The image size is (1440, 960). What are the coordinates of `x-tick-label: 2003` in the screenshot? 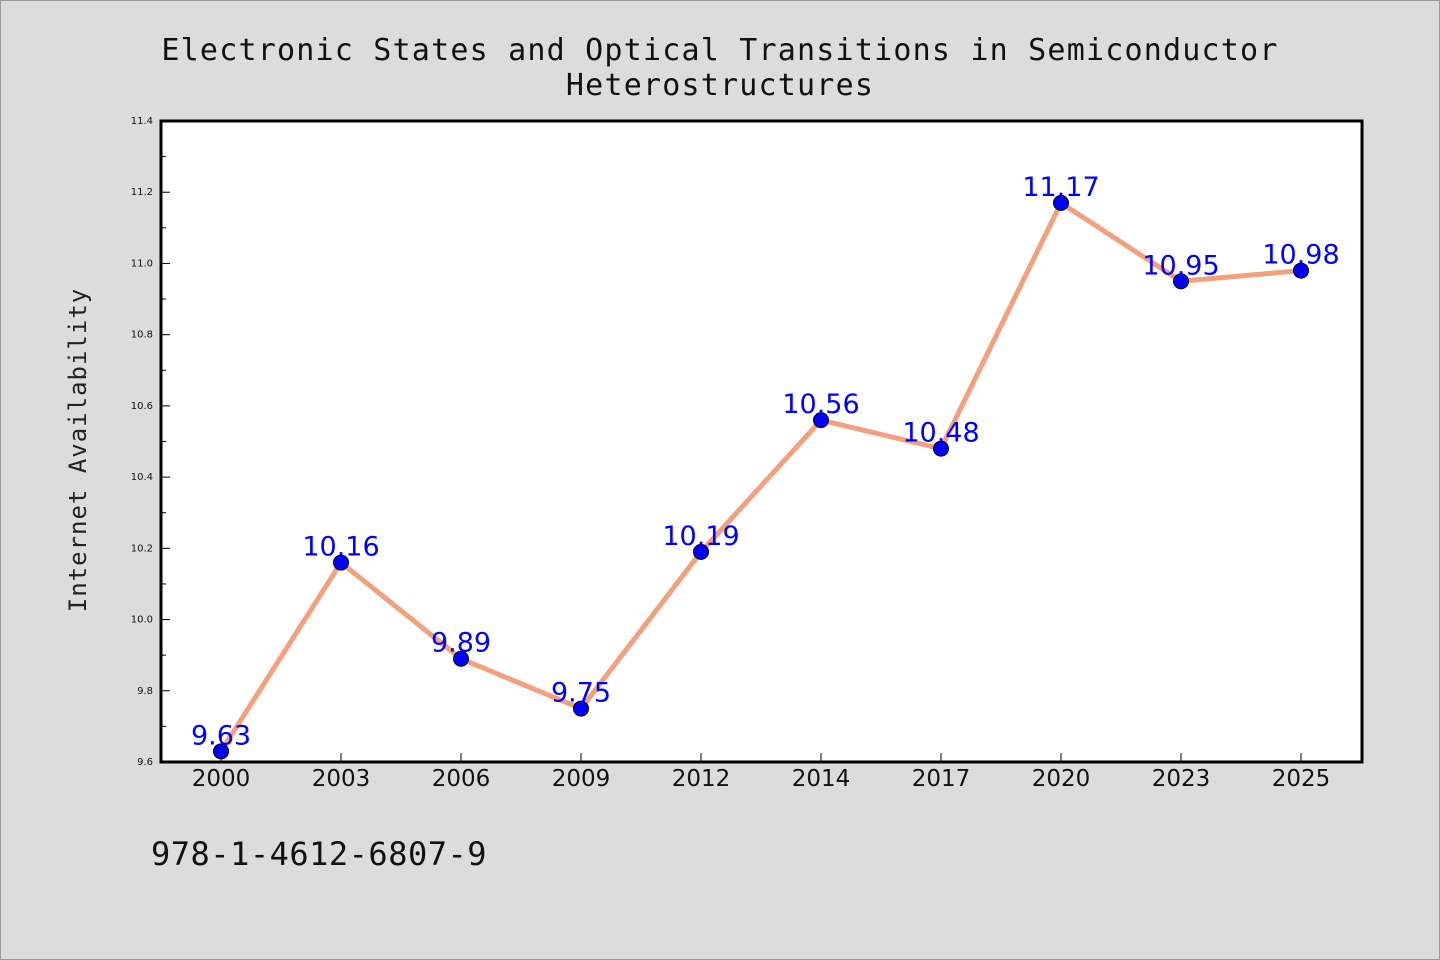 It's located at (341, 779).